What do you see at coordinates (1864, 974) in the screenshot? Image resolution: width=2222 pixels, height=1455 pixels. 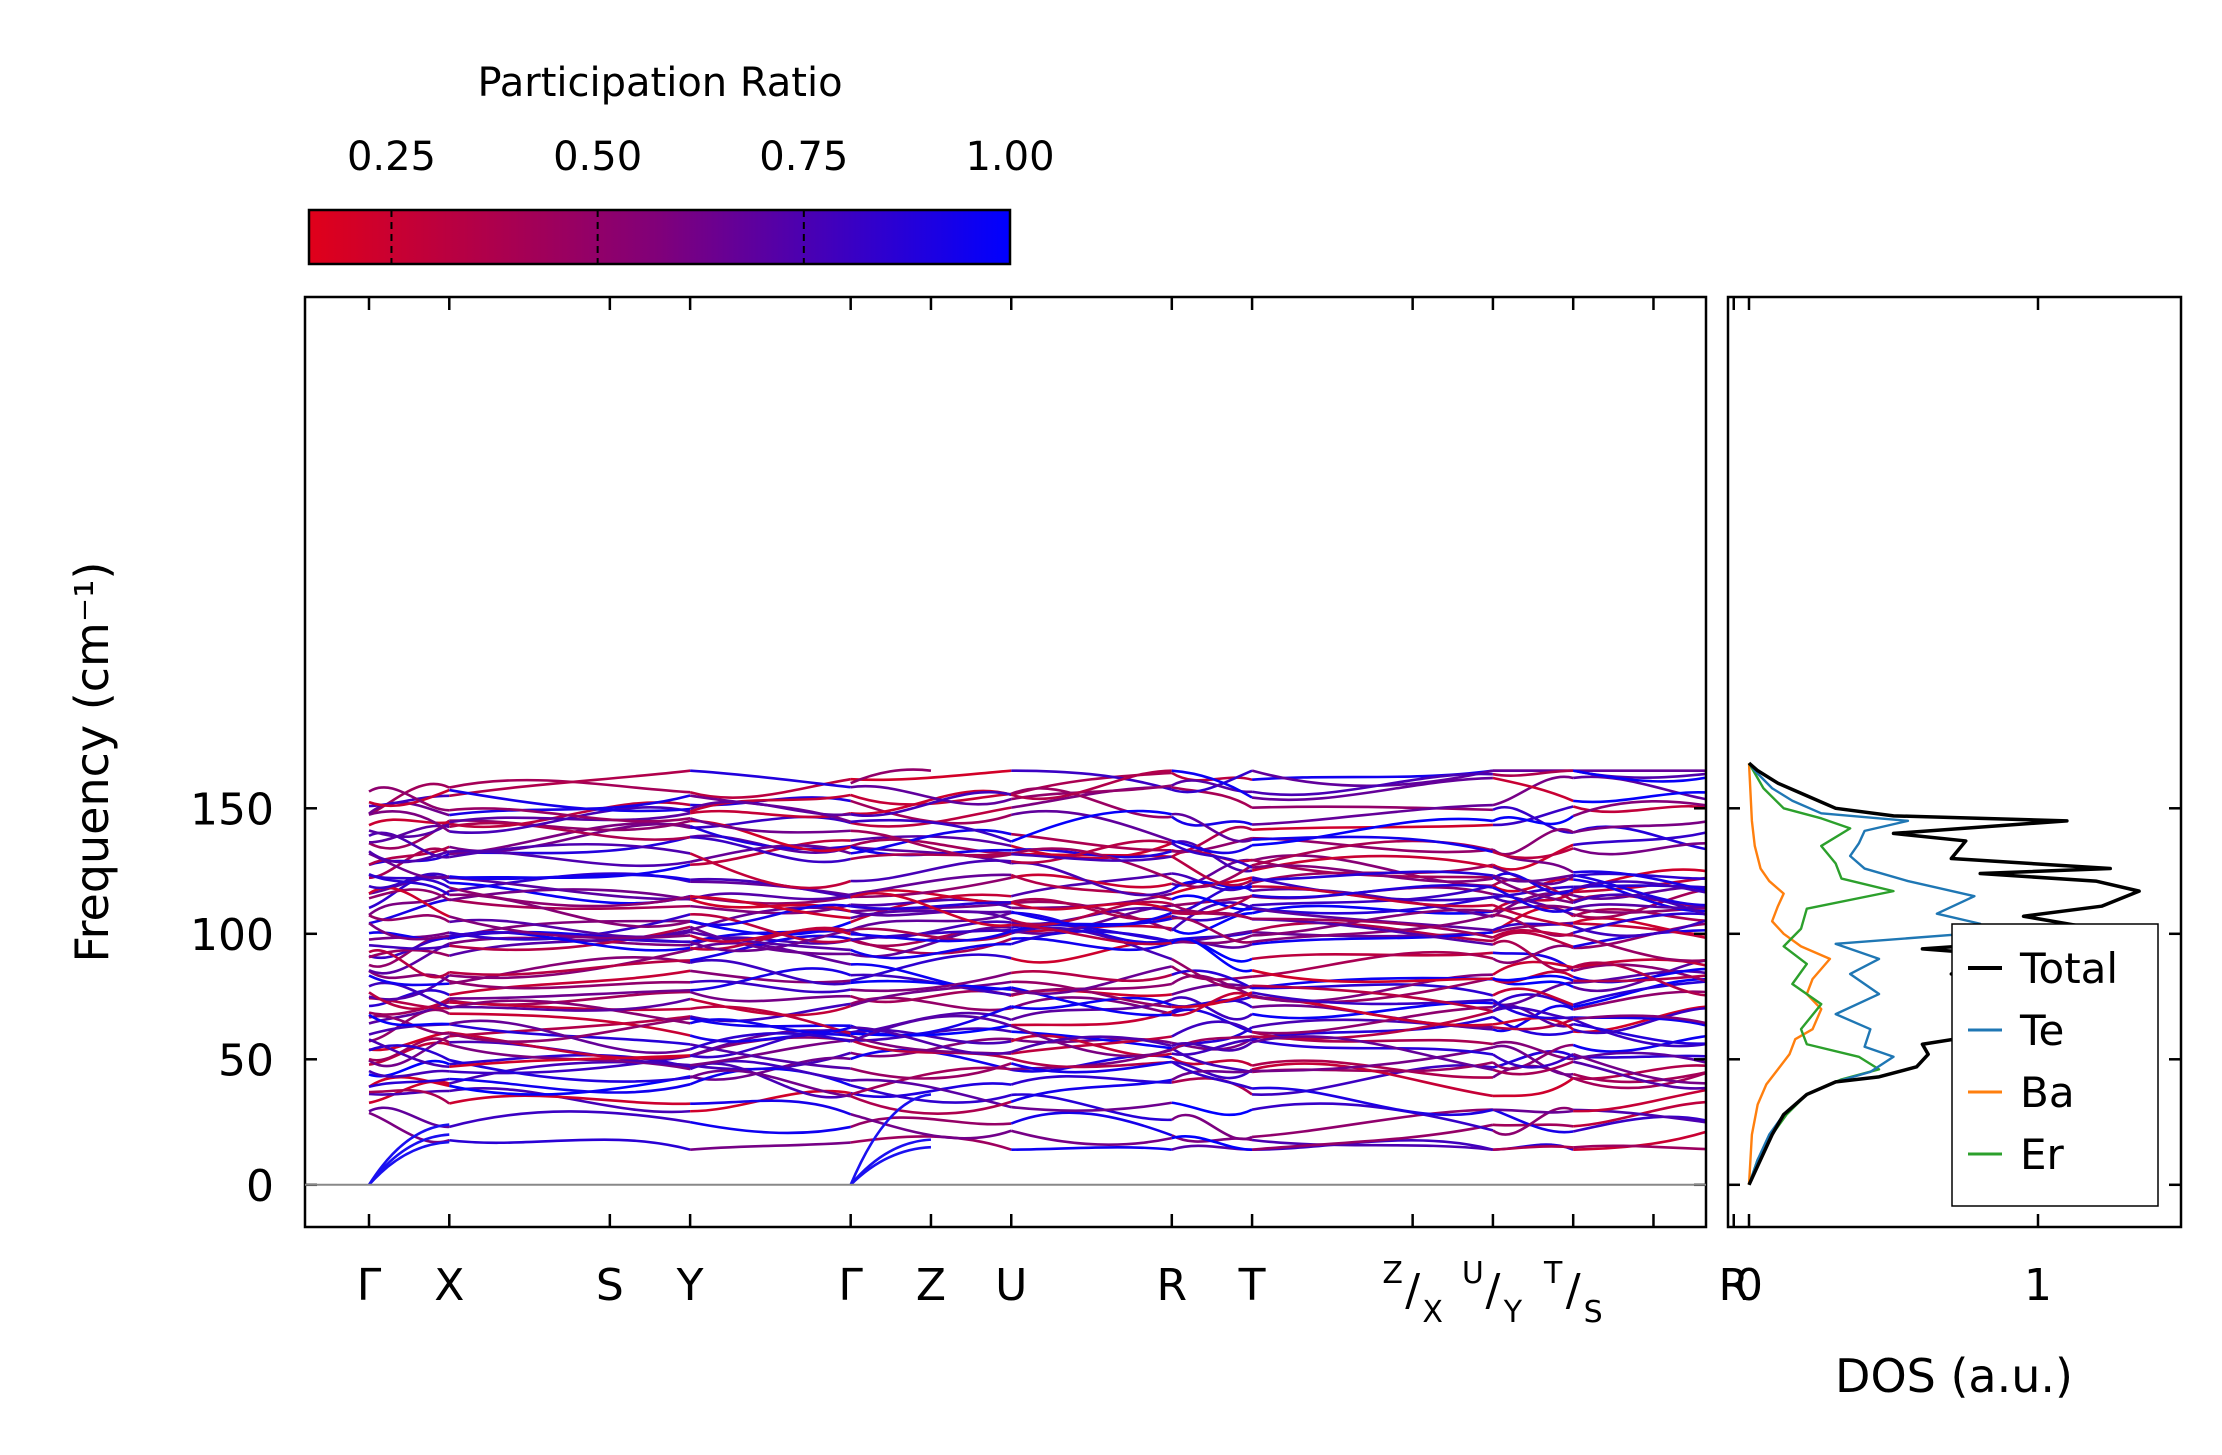 I see `dos-series-te` at bounding box center [1864, 974].